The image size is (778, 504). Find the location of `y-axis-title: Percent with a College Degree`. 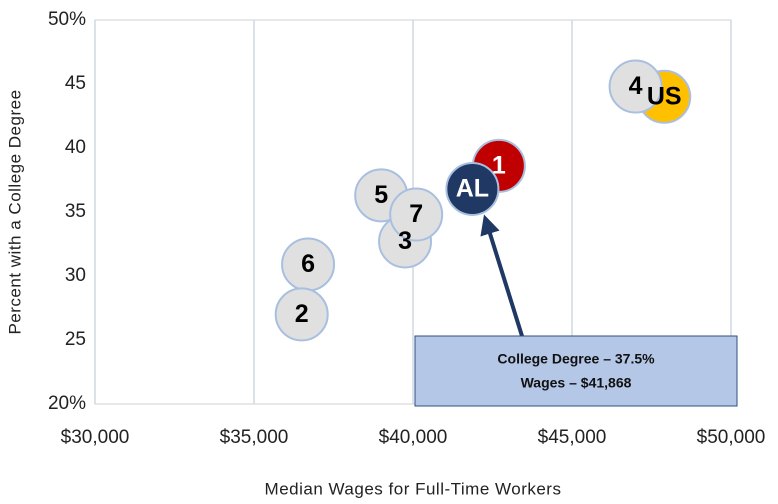

y-axis-title: Percent with a College Degree is located at coordinates (14, 211).